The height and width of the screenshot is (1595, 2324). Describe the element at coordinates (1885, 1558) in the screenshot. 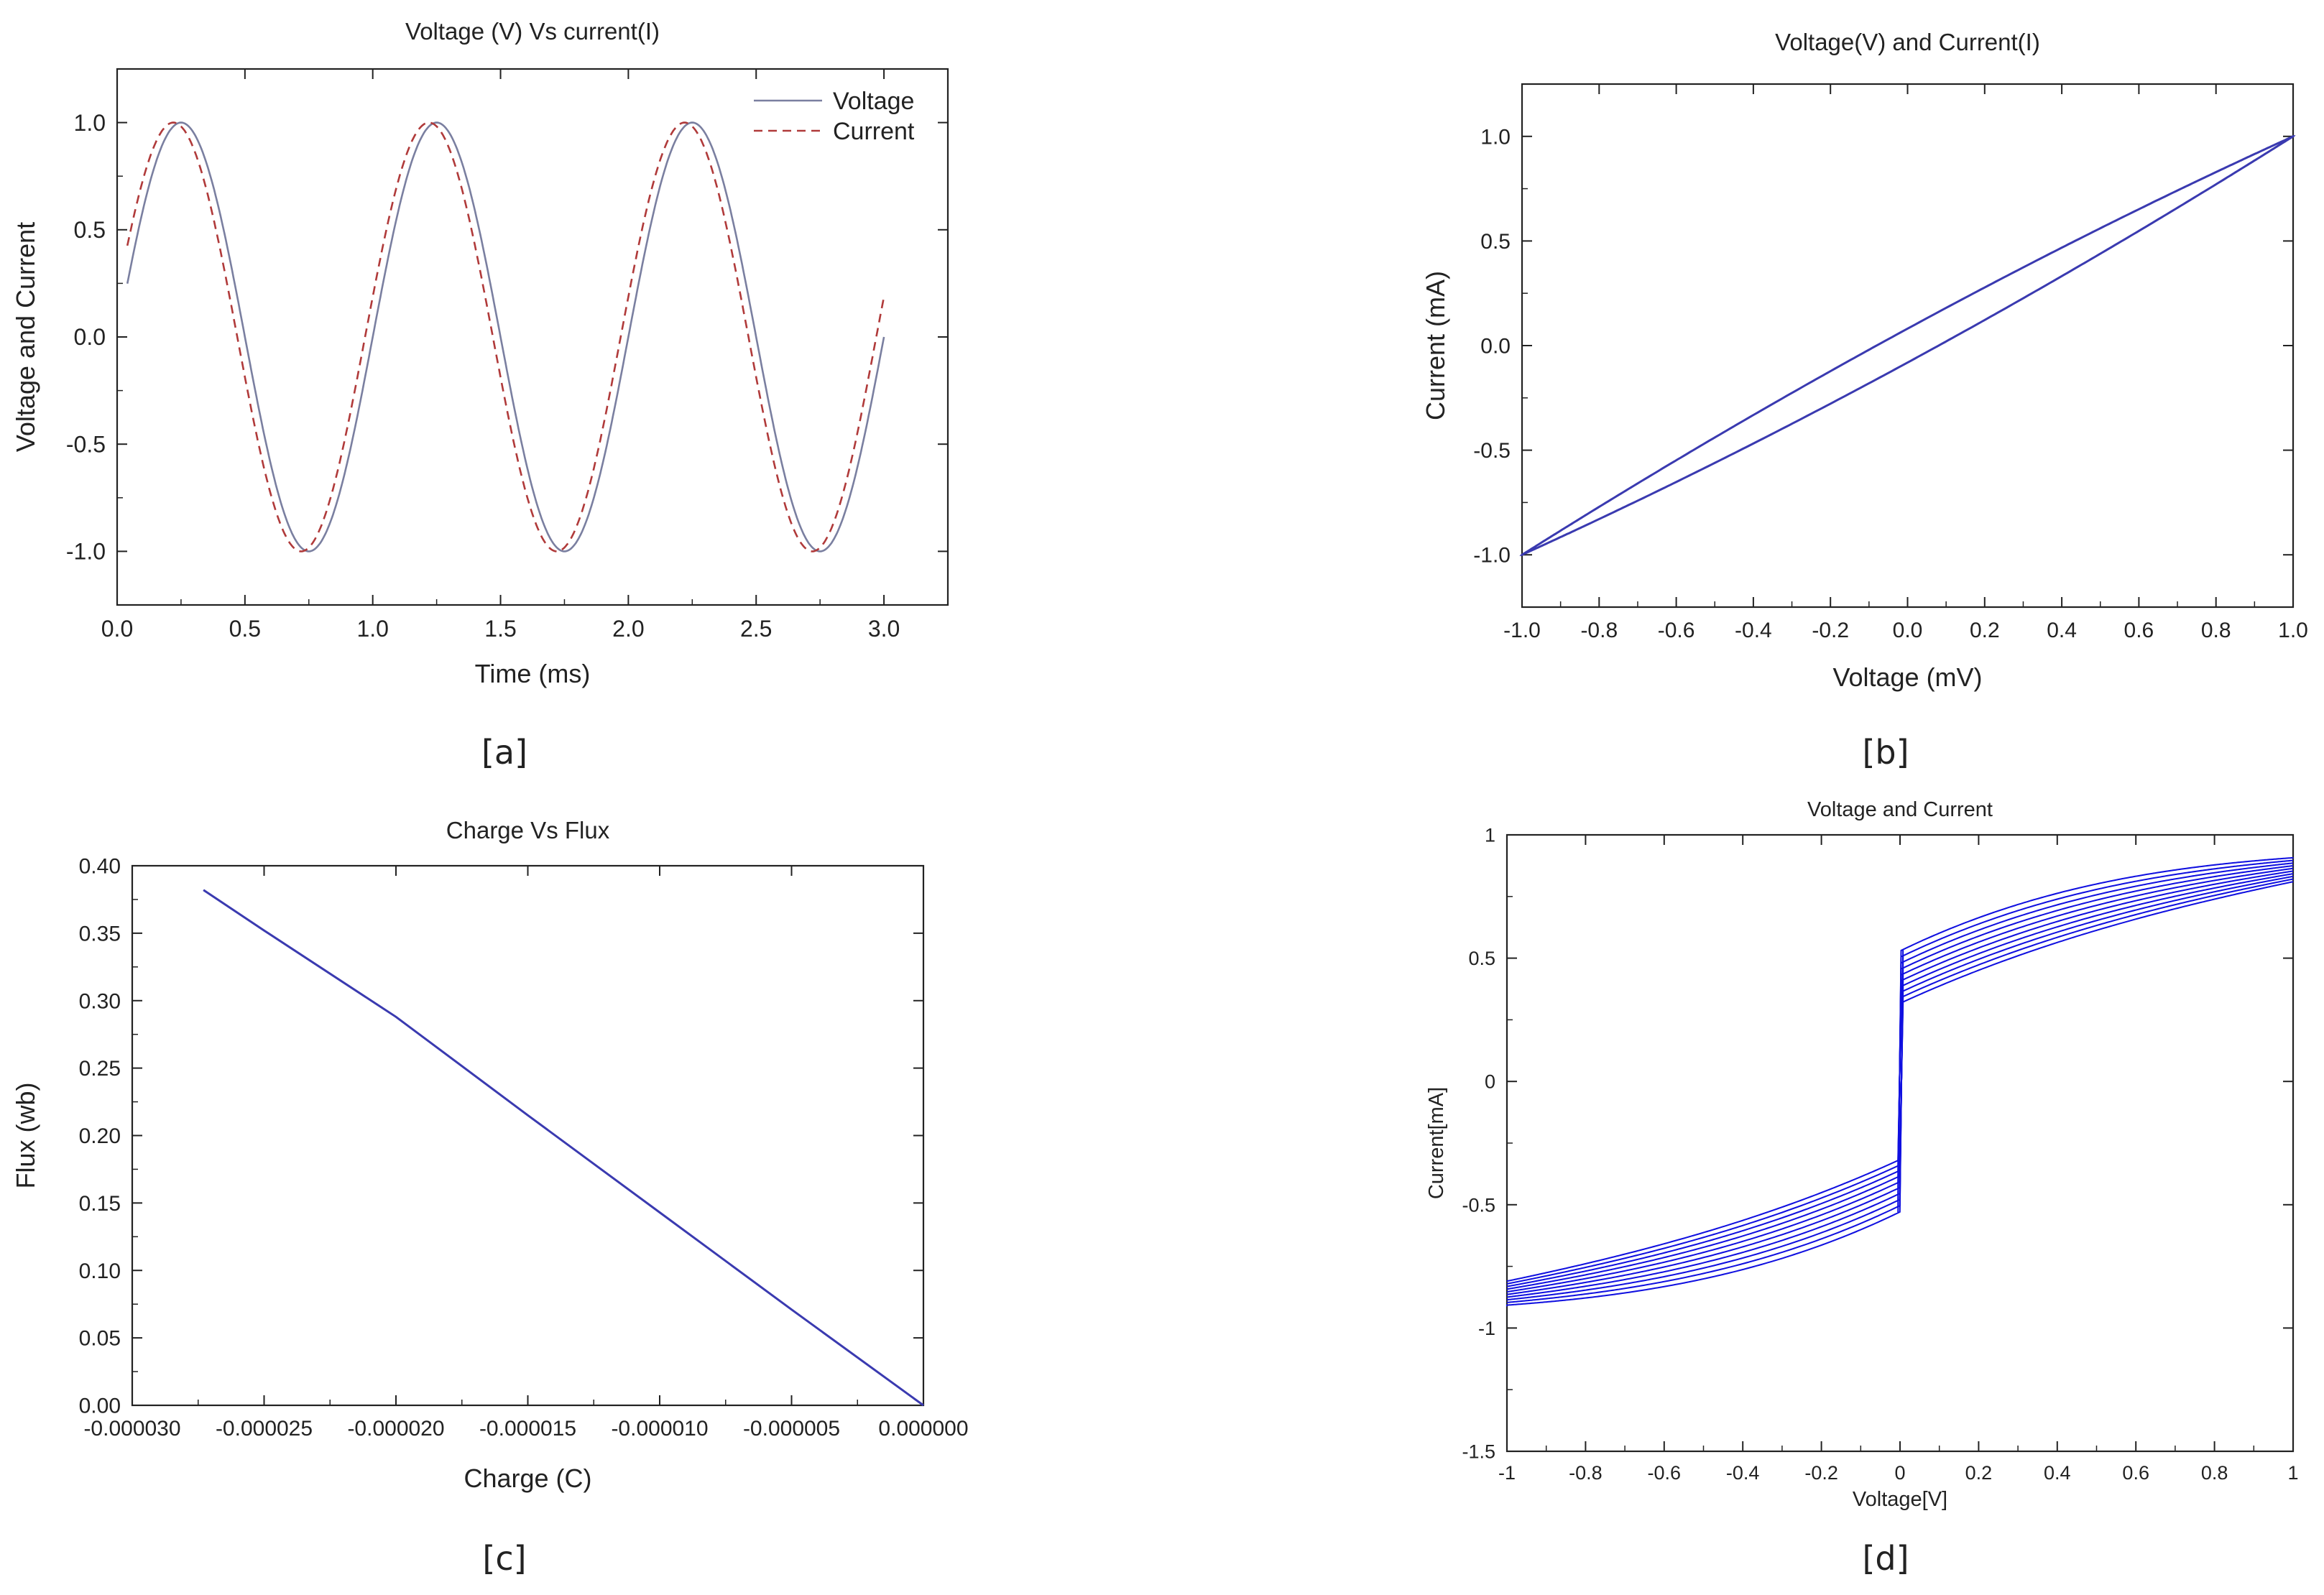

I see `panel-label: [d]` at that location.